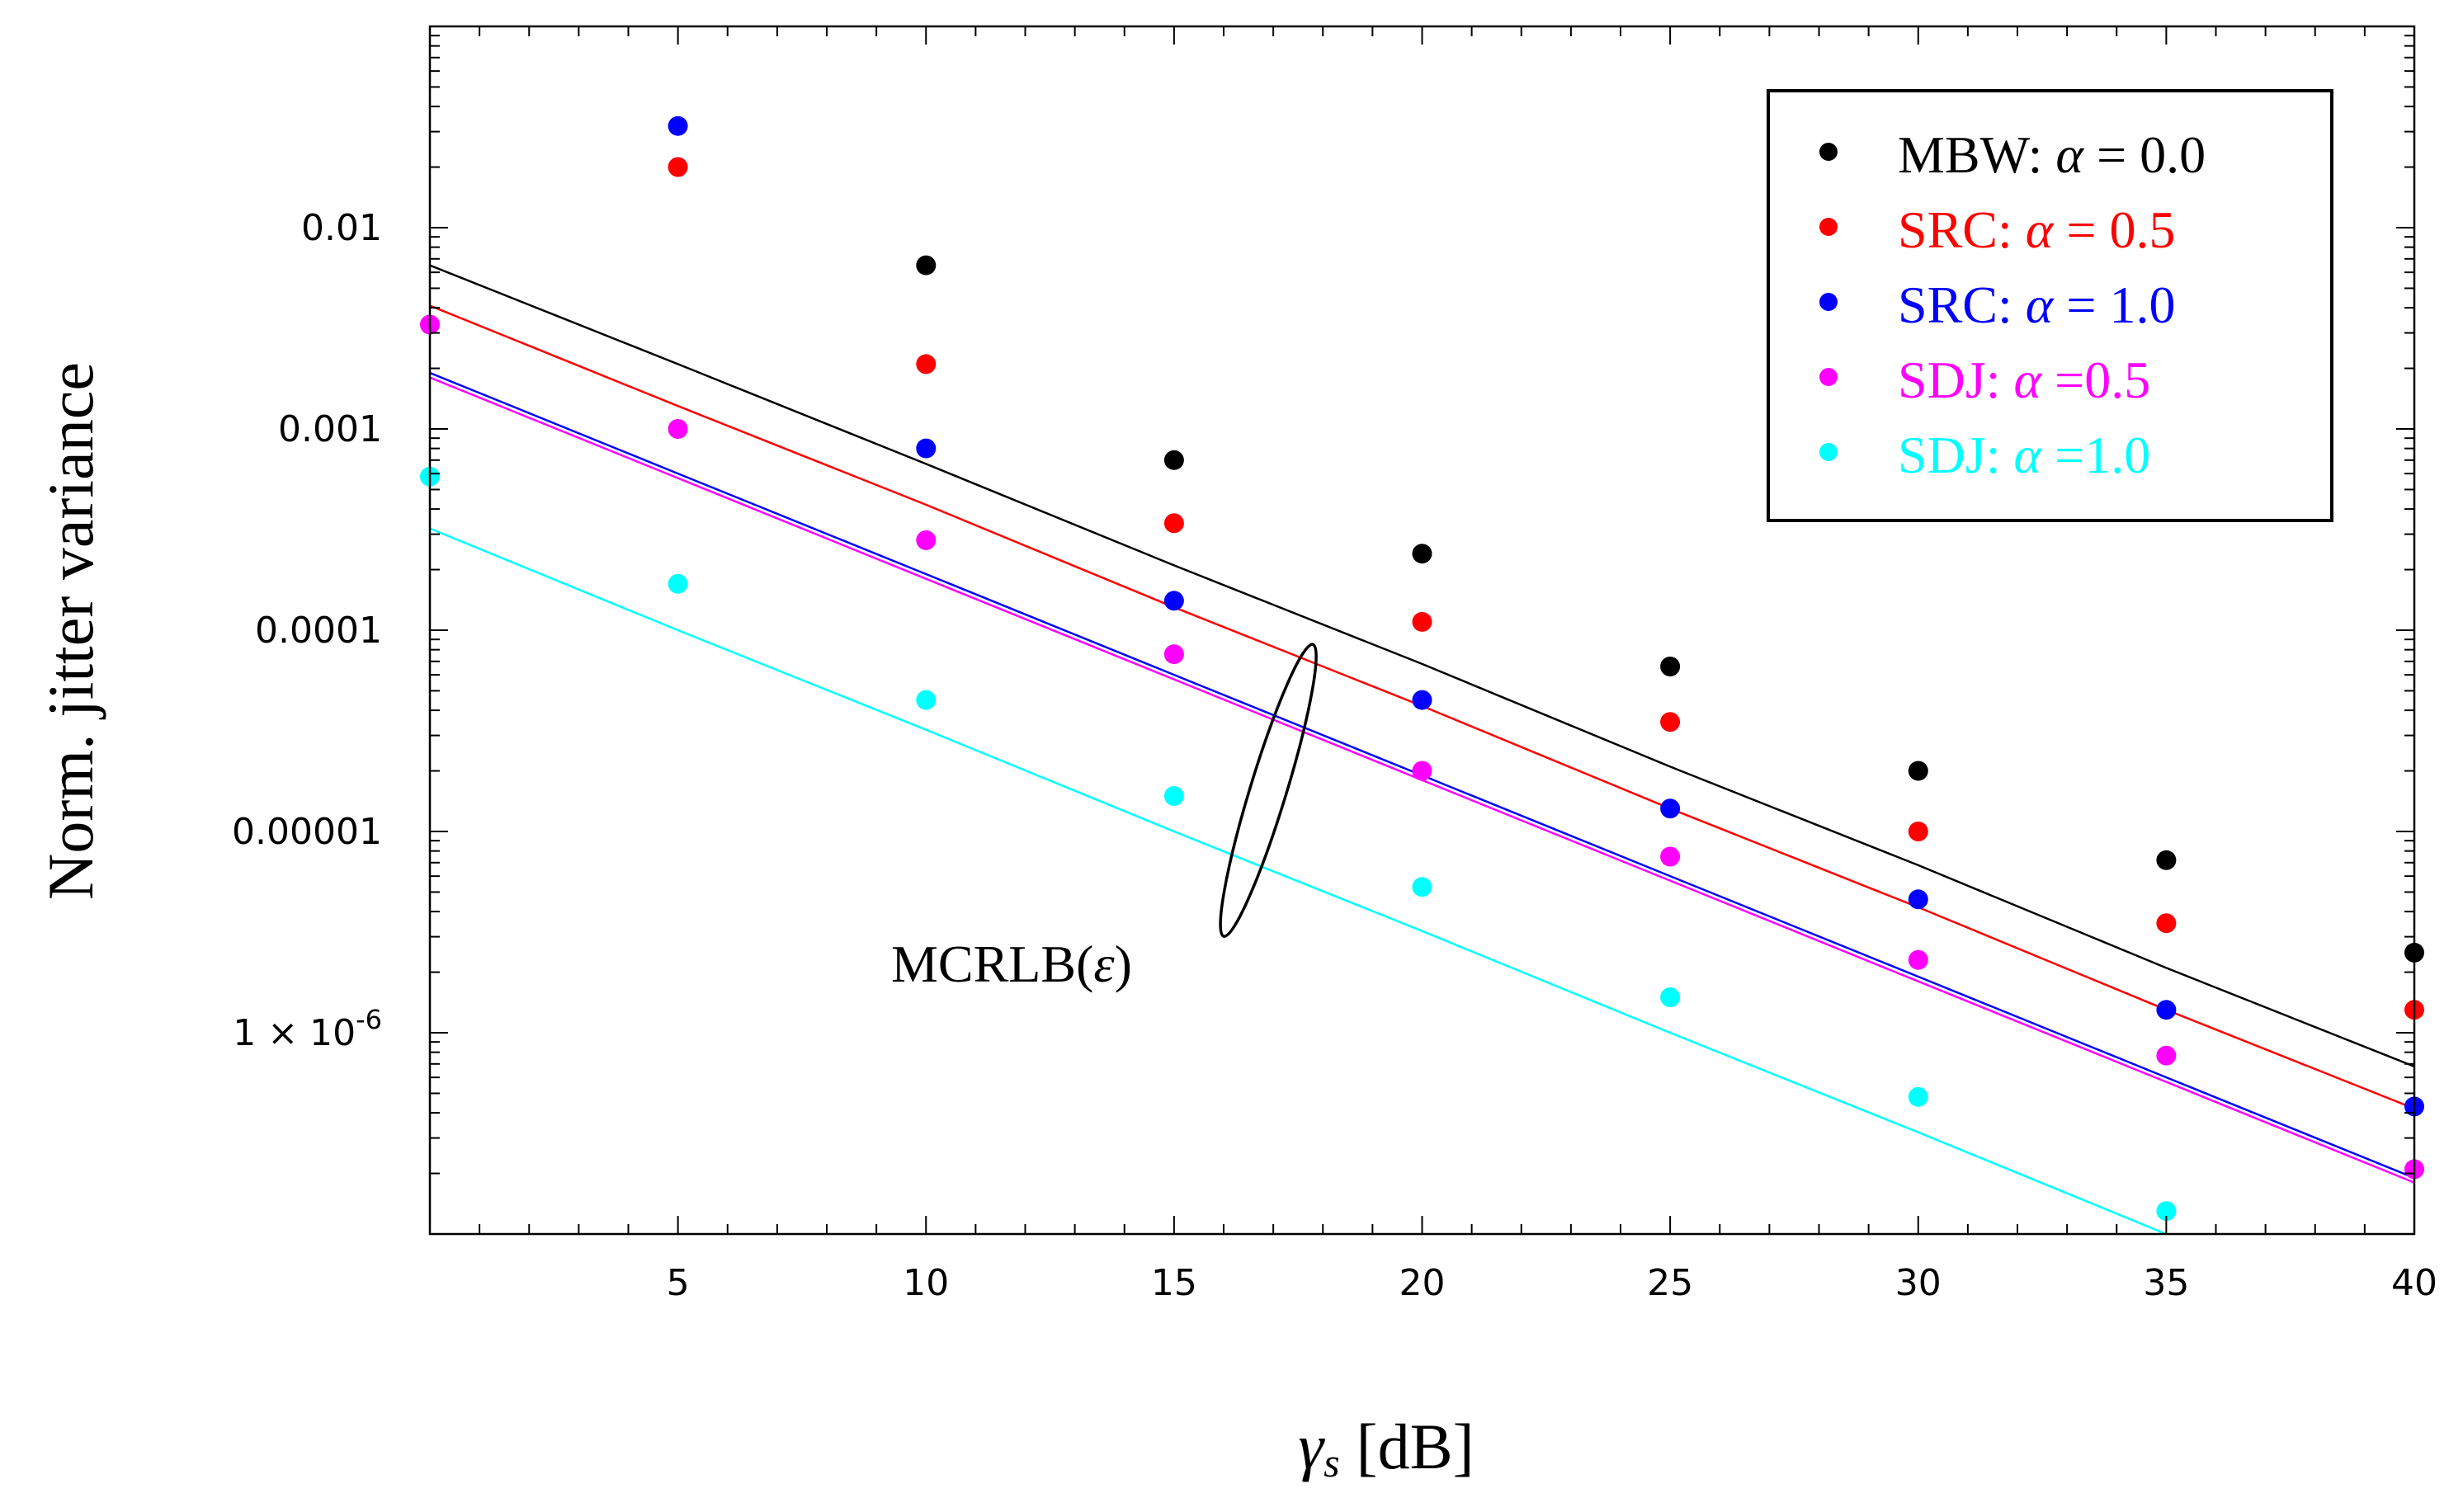 Image resolution: width=2463 pixels, height=1512 pixels. Describe the element at coordinates (1919, 1283) in the screenshot. I see `x-tick-label: 30` at that location.